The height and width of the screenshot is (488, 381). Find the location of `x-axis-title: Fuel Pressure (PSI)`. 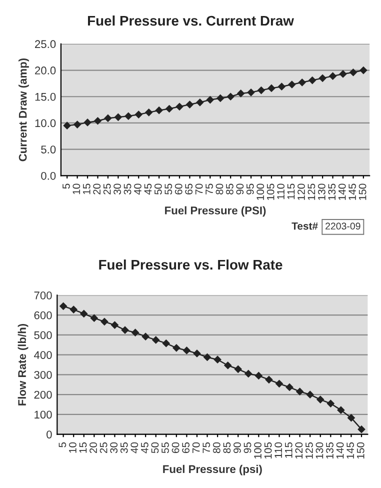

x-axis-title: Fuel Pressure (PSI) is located at coordinates (215, 211).